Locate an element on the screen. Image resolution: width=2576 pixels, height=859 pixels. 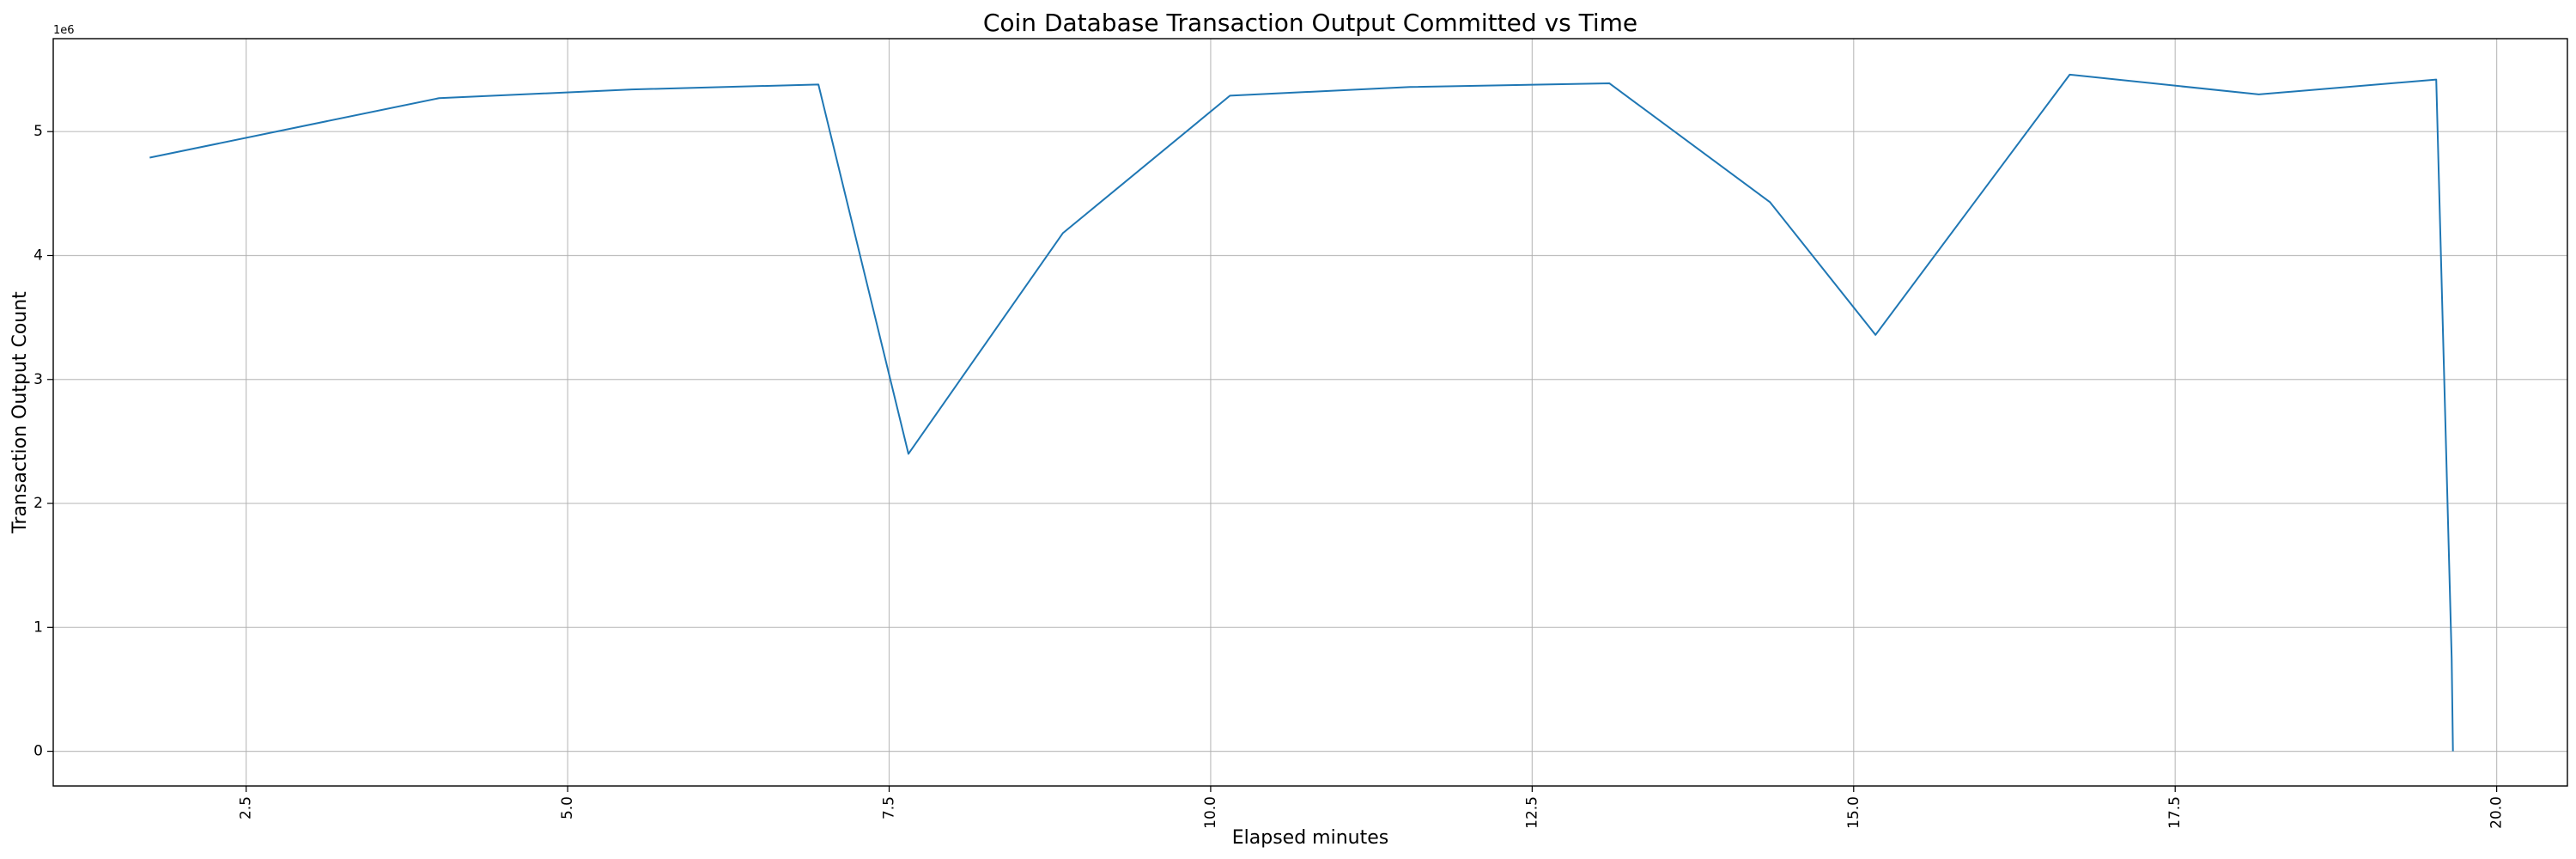
y-tick-label: 5 is located at coordinates (38, 132).